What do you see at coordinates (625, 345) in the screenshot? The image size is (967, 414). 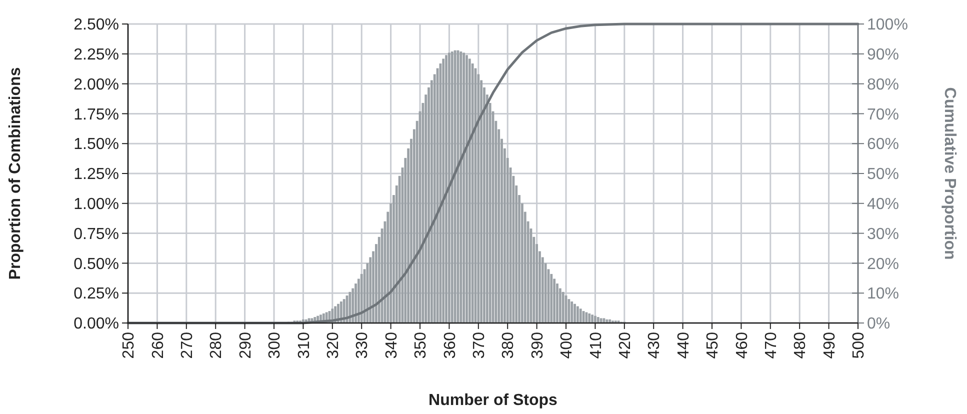 I see `x-tick-label: 420` at bounding box center [625, 345].